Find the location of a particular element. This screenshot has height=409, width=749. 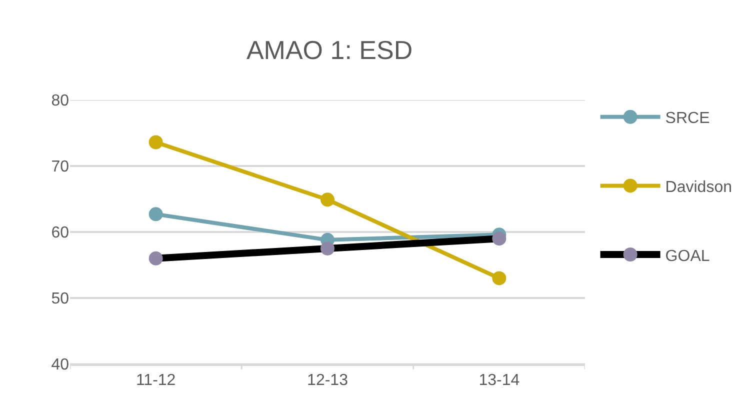

x-tick-label: 11-12 is located at coordinates (156, 380).